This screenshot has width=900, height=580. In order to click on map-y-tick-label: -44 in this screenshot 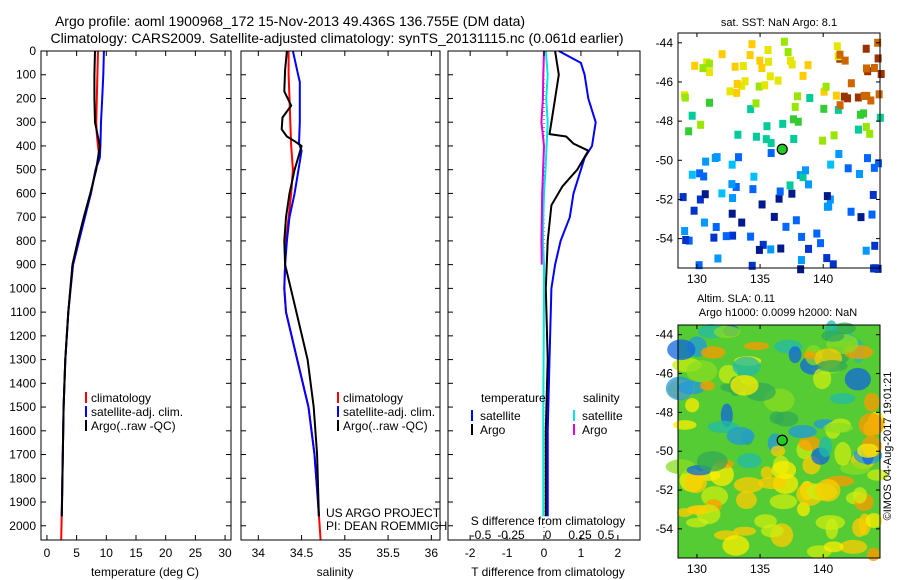, I will do `click(665, 43)`.